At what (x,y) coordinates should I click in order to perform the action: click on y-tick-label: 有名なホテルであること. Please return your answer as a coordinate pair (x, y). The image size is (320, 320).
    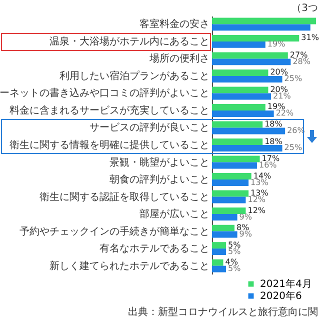
    Looking at the image, I should click on (155, 248).